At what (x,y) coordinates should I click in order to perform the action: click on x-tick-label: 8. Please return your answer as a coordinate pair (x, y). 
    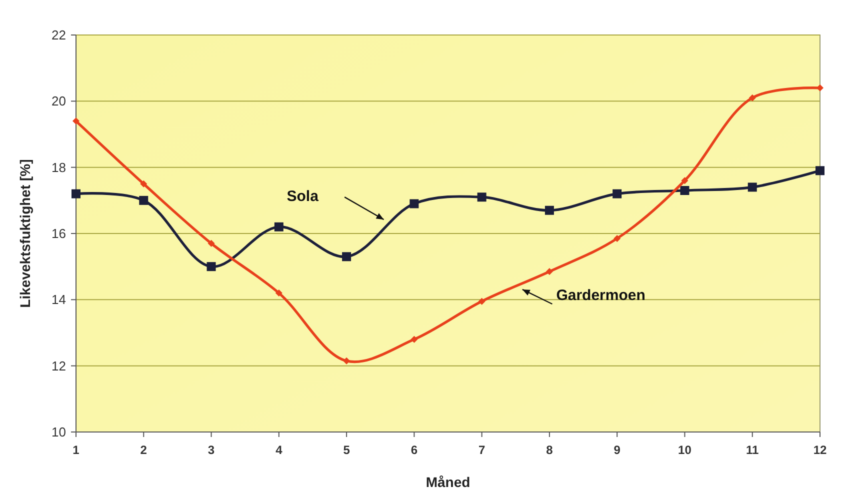
    Looking at the image, I should click on (550, 450).